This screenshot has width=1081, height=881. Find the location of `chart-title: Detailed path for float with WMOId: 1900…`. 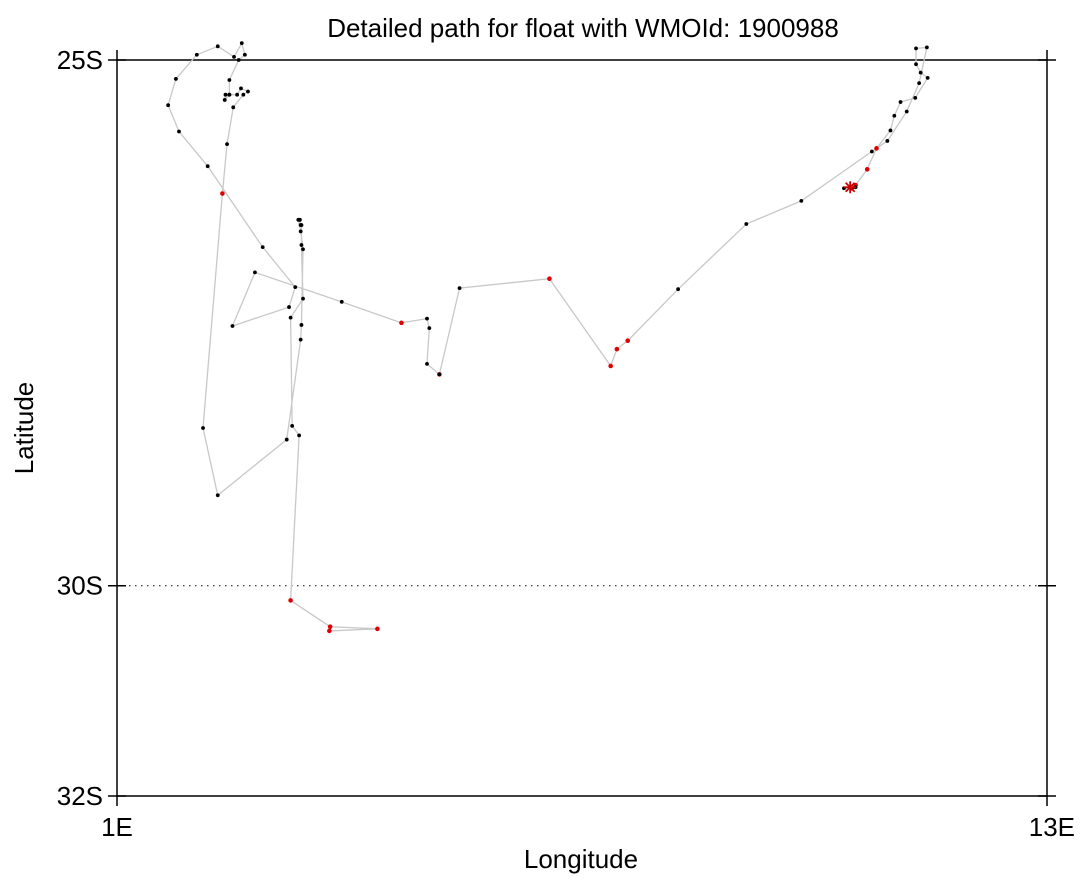

chart-title: Detailed path for float with WMOId: 1900… is located at coordinates (583, 28).